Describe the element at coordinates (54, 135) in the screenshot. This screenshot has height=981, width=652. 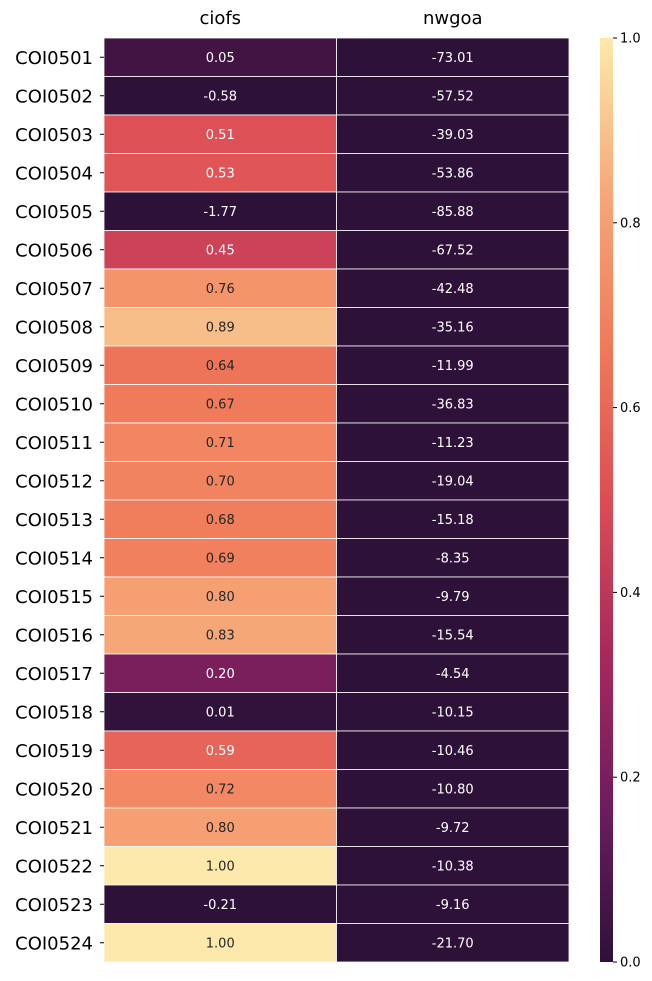
I see `row-label: COI0503` at that location.